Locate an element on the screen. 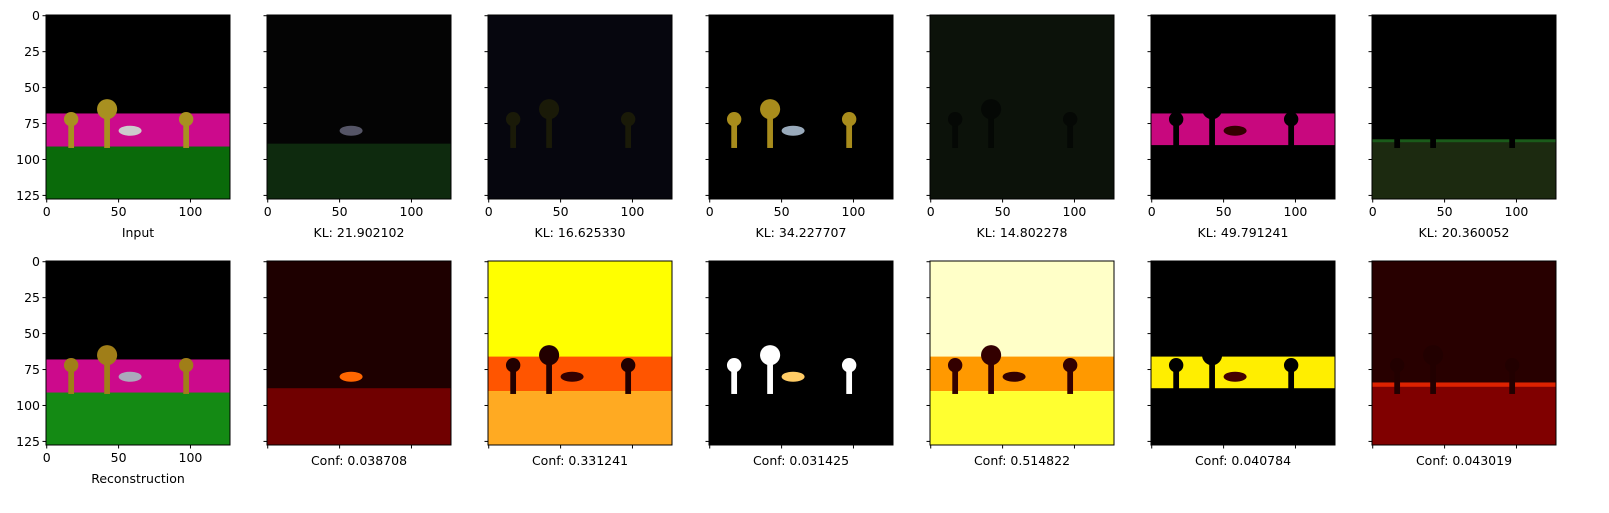 This screenshot has height=513, width=1609. panel-label: KL: 34.227707 is located at coordinates (801, 232).